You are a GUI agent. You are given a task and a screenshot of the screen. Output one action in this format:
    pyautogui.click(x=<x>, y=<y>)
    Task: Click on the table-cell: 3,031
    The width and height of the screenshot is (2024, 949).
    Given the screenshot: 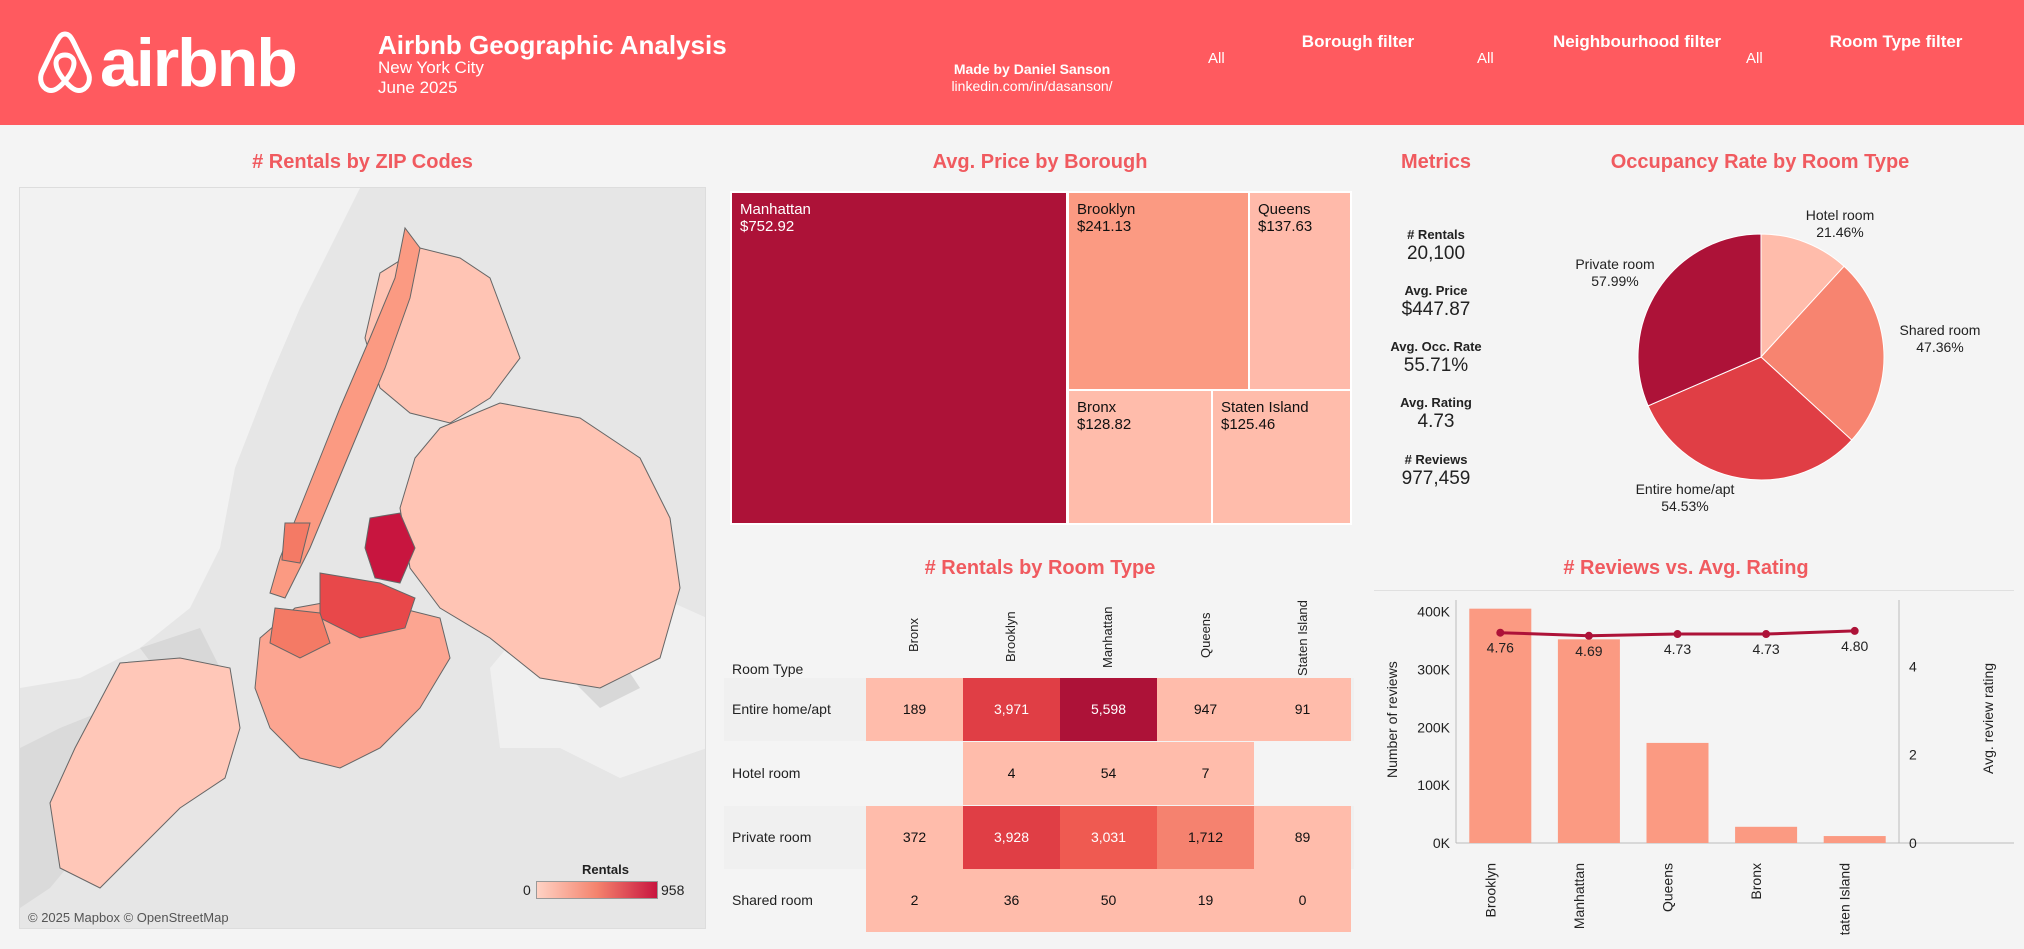 What is the action you would take?
    pyautogui.click(x=1108, y=837)
    